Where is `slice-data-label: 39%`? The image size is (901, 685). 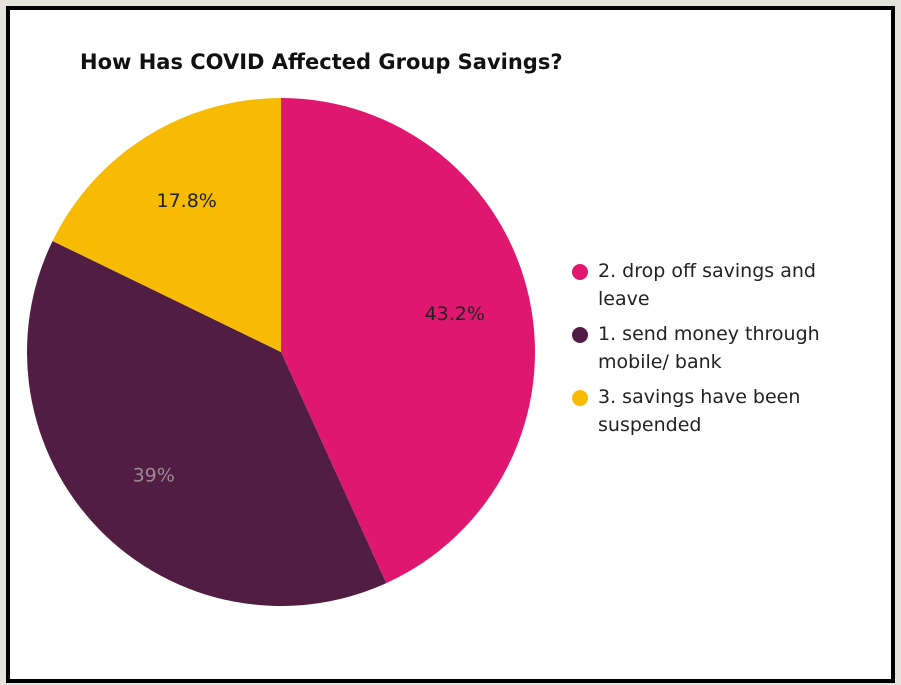 slice-data-label: 39% is located at coordinates (154, 476).